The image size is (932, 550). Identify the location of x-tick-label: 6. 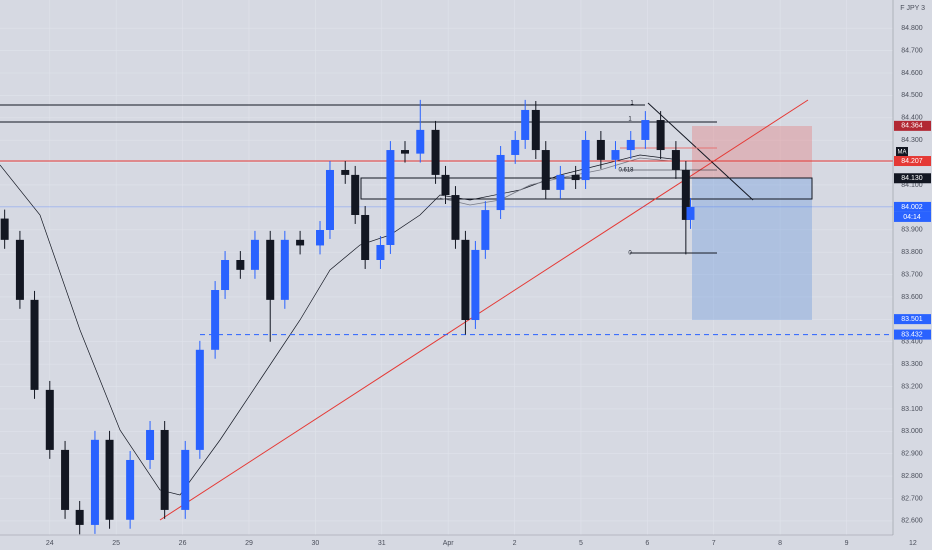
(647, 543).